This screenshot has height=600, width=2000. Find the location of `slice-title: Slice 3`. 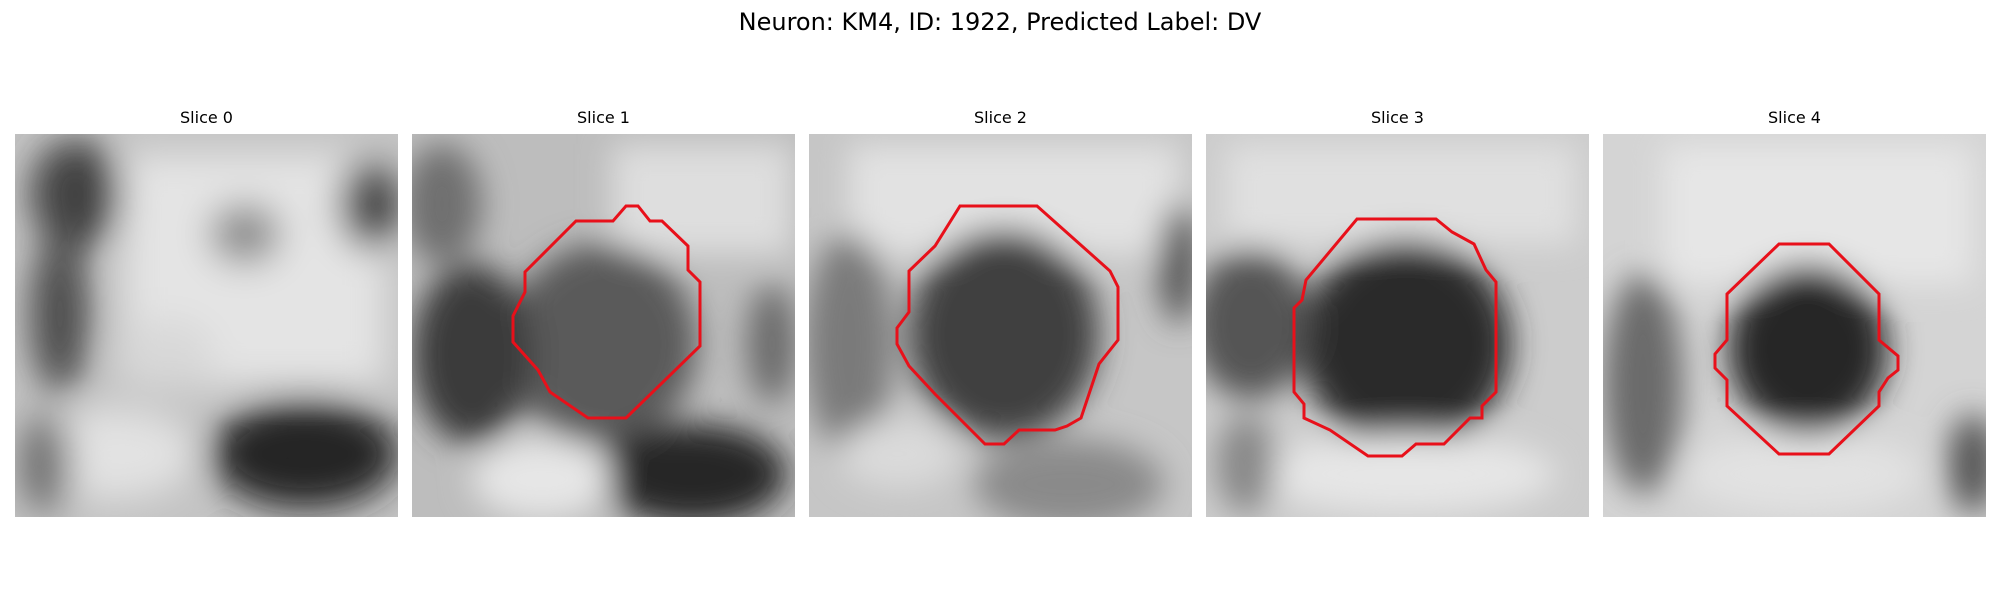

slice-title: Slice 3 is located at coordinates (1397, 117).